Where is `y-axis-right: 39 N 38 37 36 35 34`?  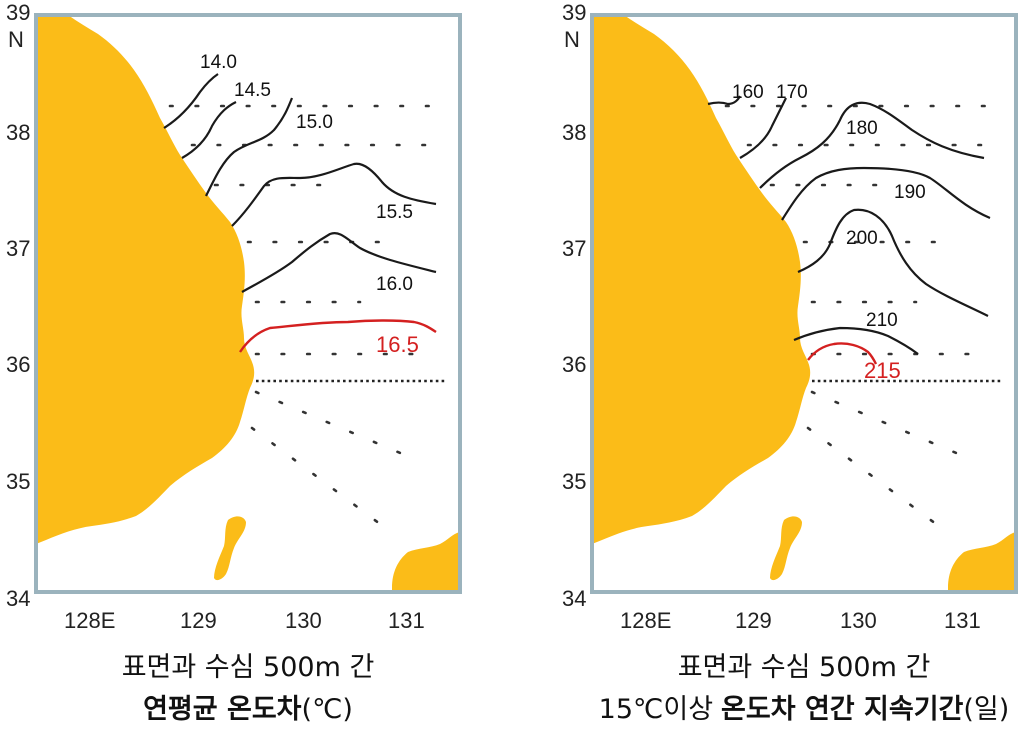 y-axis-right: 39 N 38 37 36 35 34 is located at coordinates (574, 305).